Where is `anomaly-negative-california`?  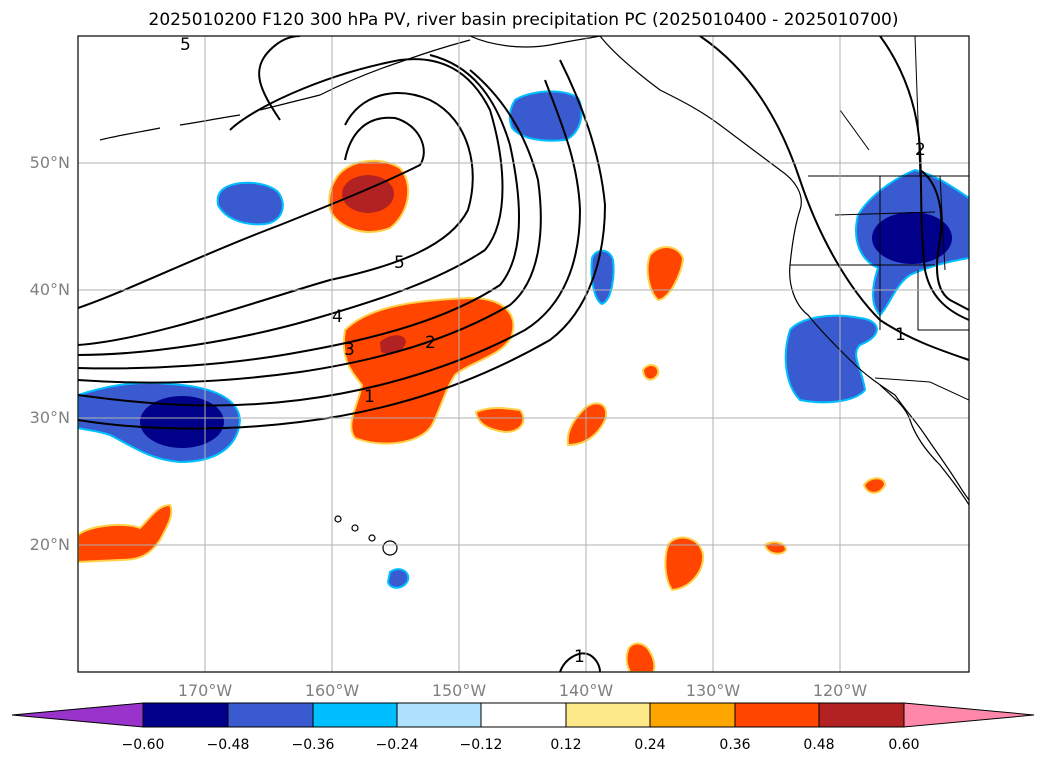
anomaly-negative-california is located at coordinates (831, 359).